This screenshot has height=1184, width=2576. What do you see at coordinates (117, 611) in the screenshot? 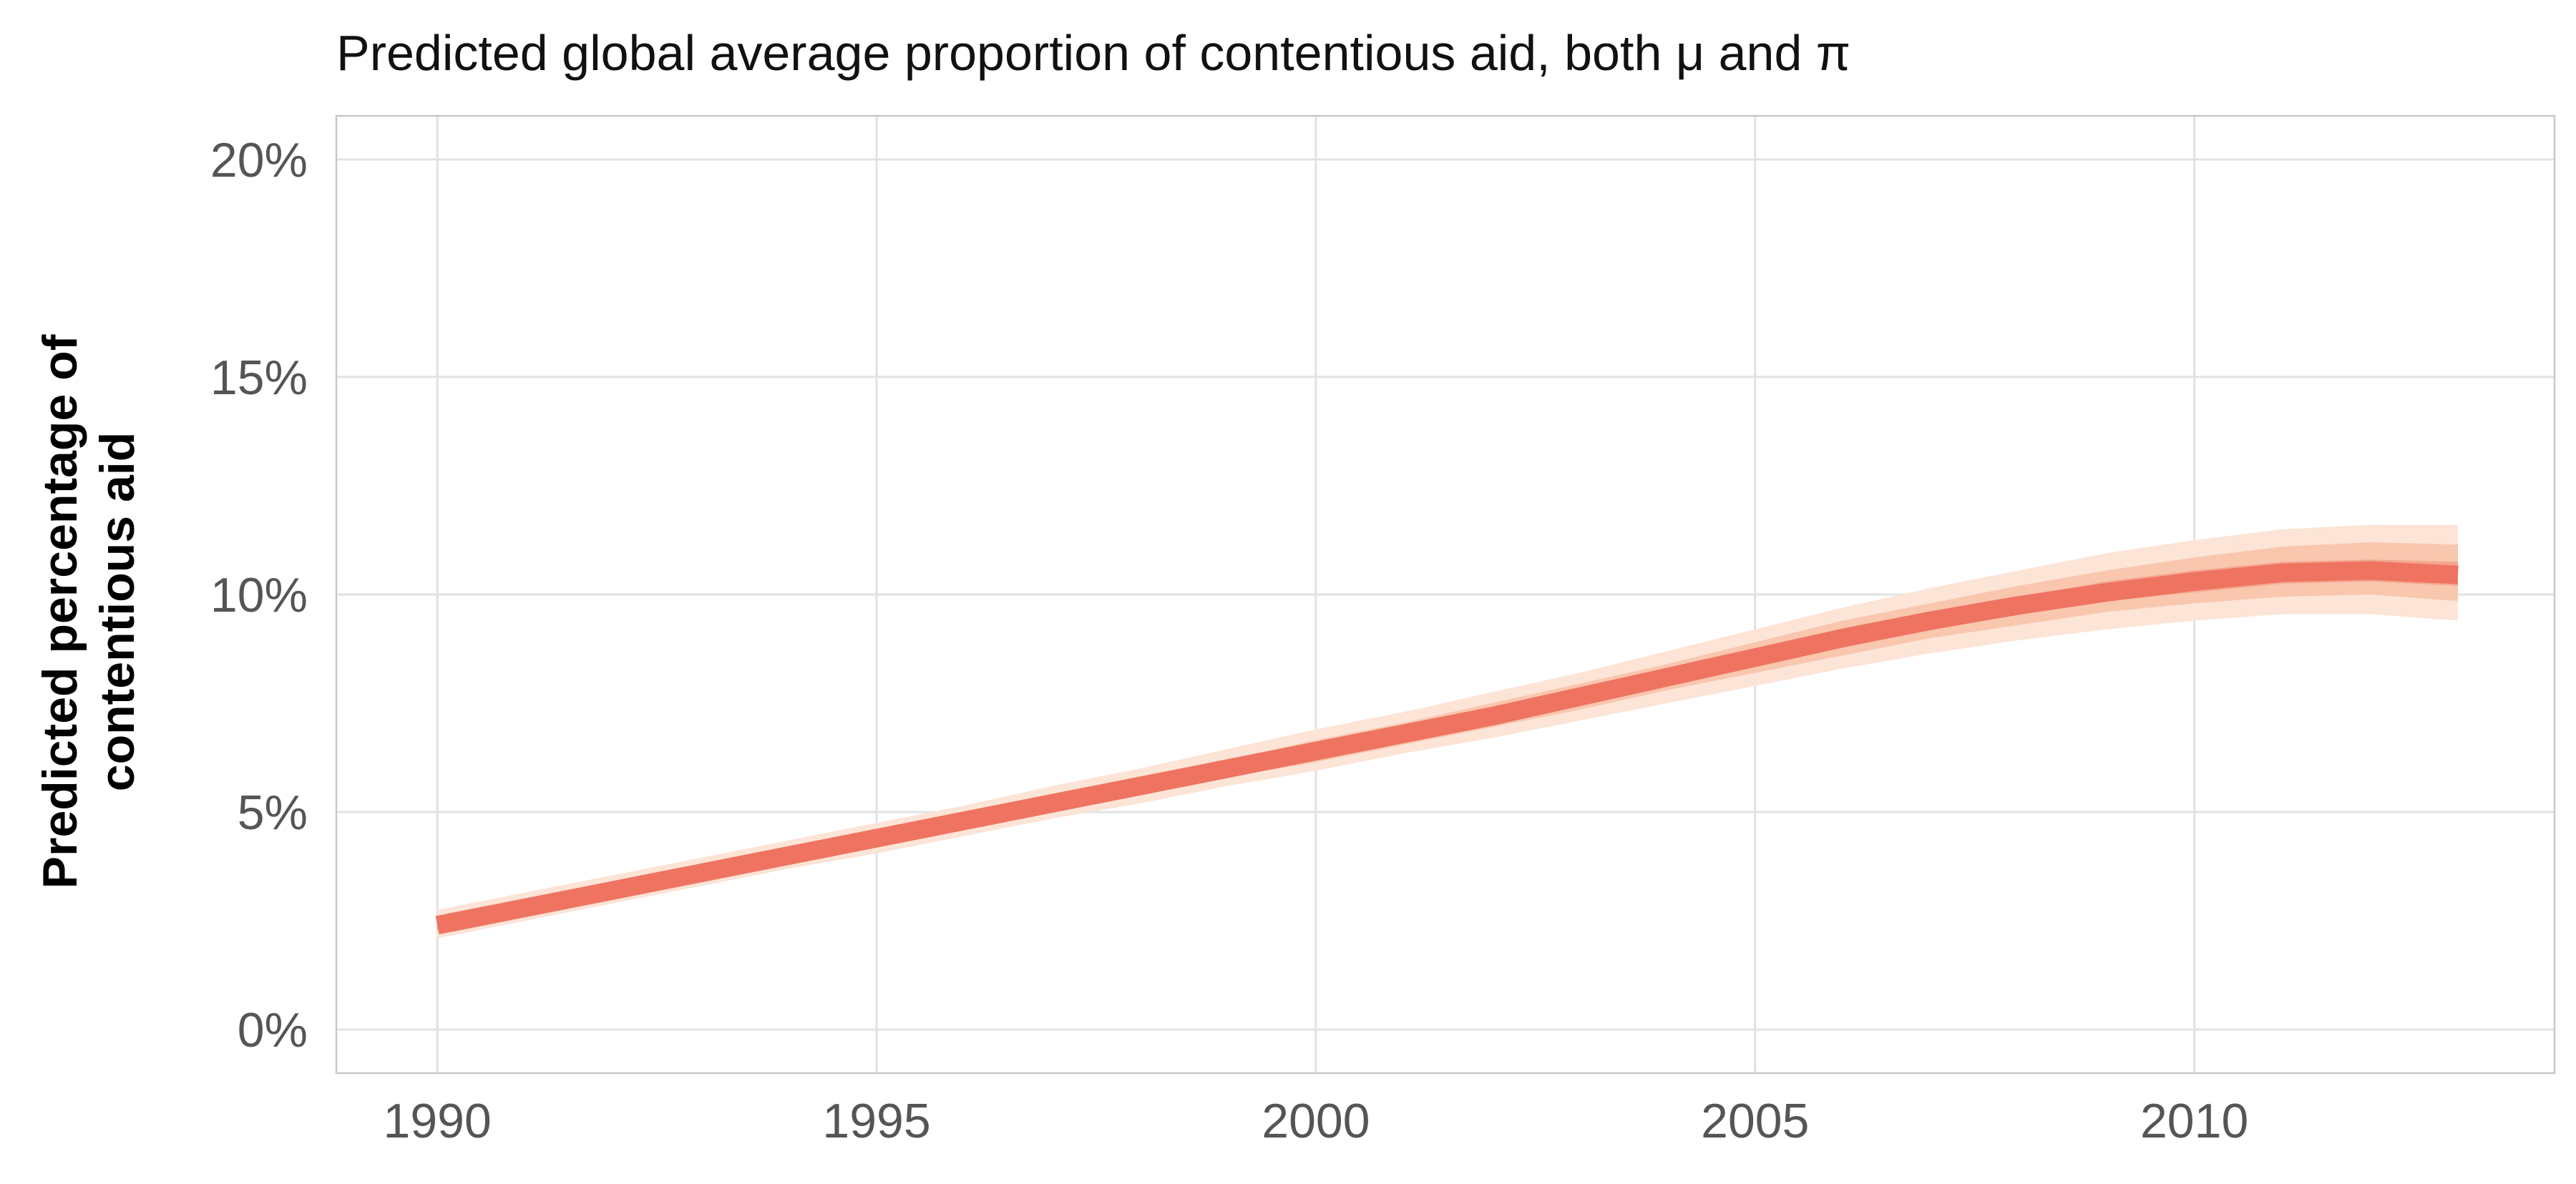
I see `y-axis-label-line-2: contentious aid` at bounding box center [117, 611].